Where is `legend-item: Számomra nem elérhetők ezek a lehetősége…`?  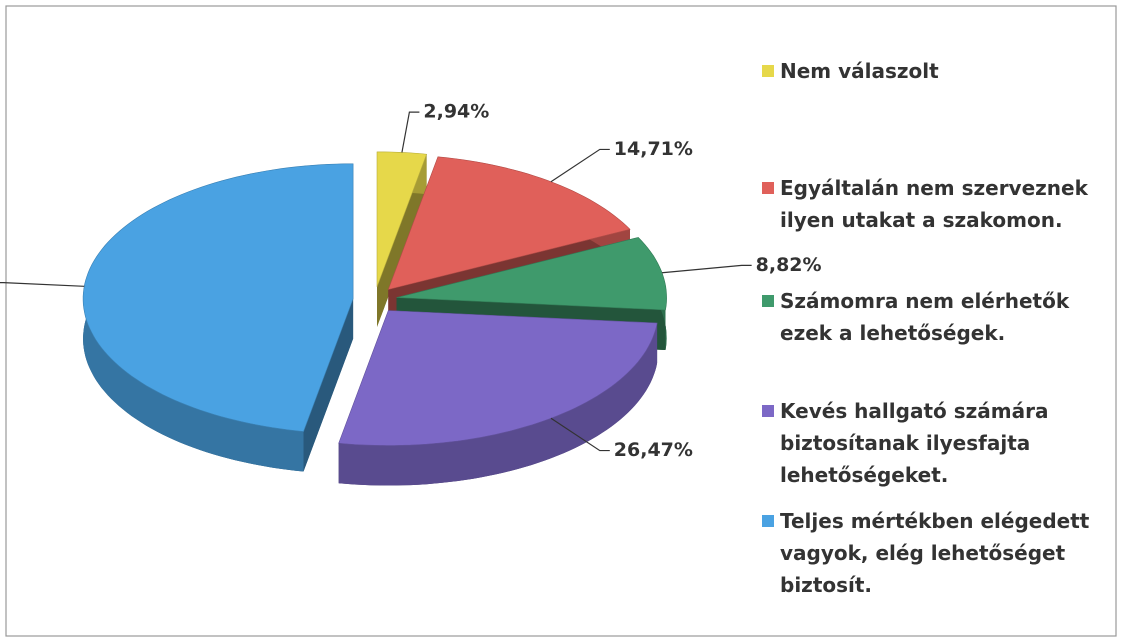 legend-item: Számomra nem elérhetők ezek a lehetősége… is located at coordinates (936, 317).